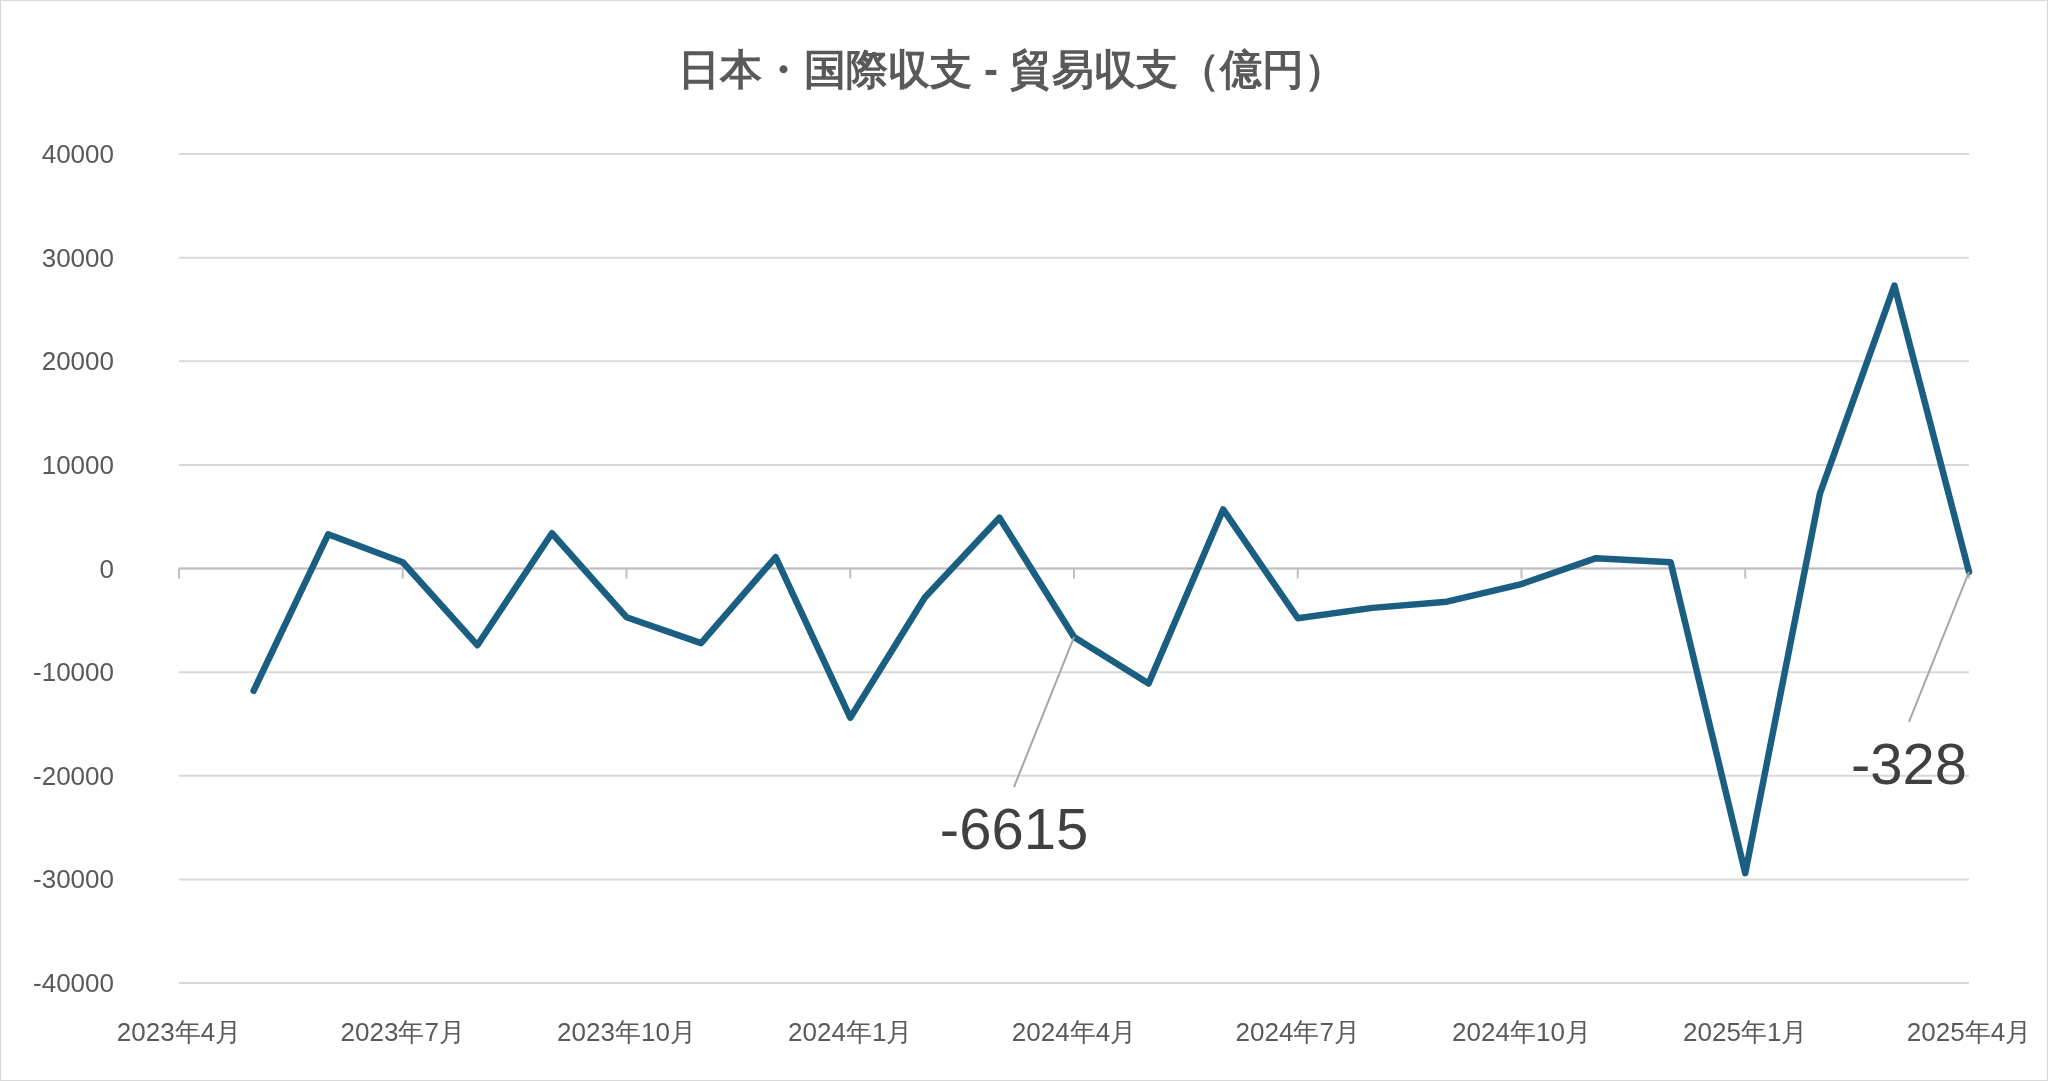  Describe the element at coordinates (77, 464) in the screenshot. I see `y-tick-label: 10000` at that location.